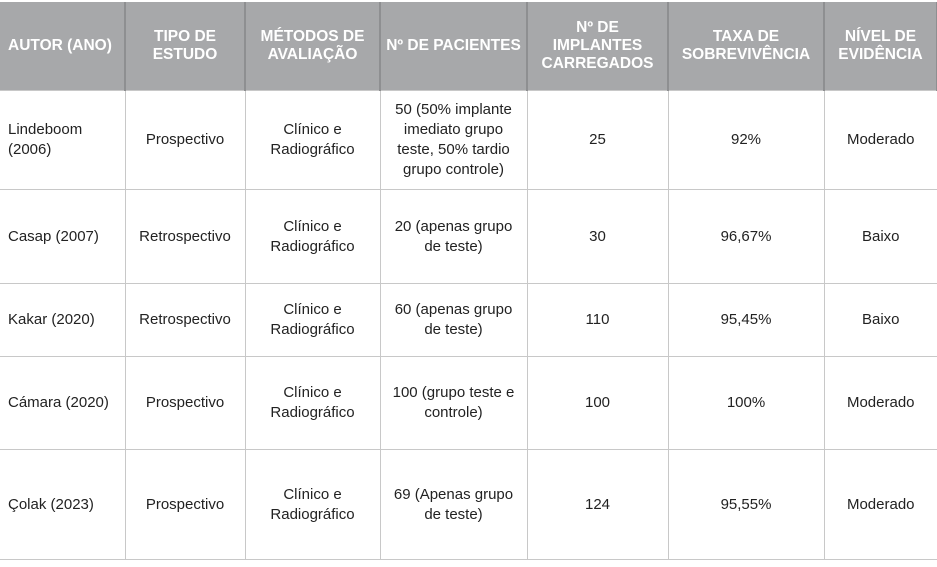 The width and height of the screenshot is (937, 567). What do you see at coordinates (746, 140) in the screenshot?
I see `cell-survival-rate: 92%` at bounding box center [746, 140].